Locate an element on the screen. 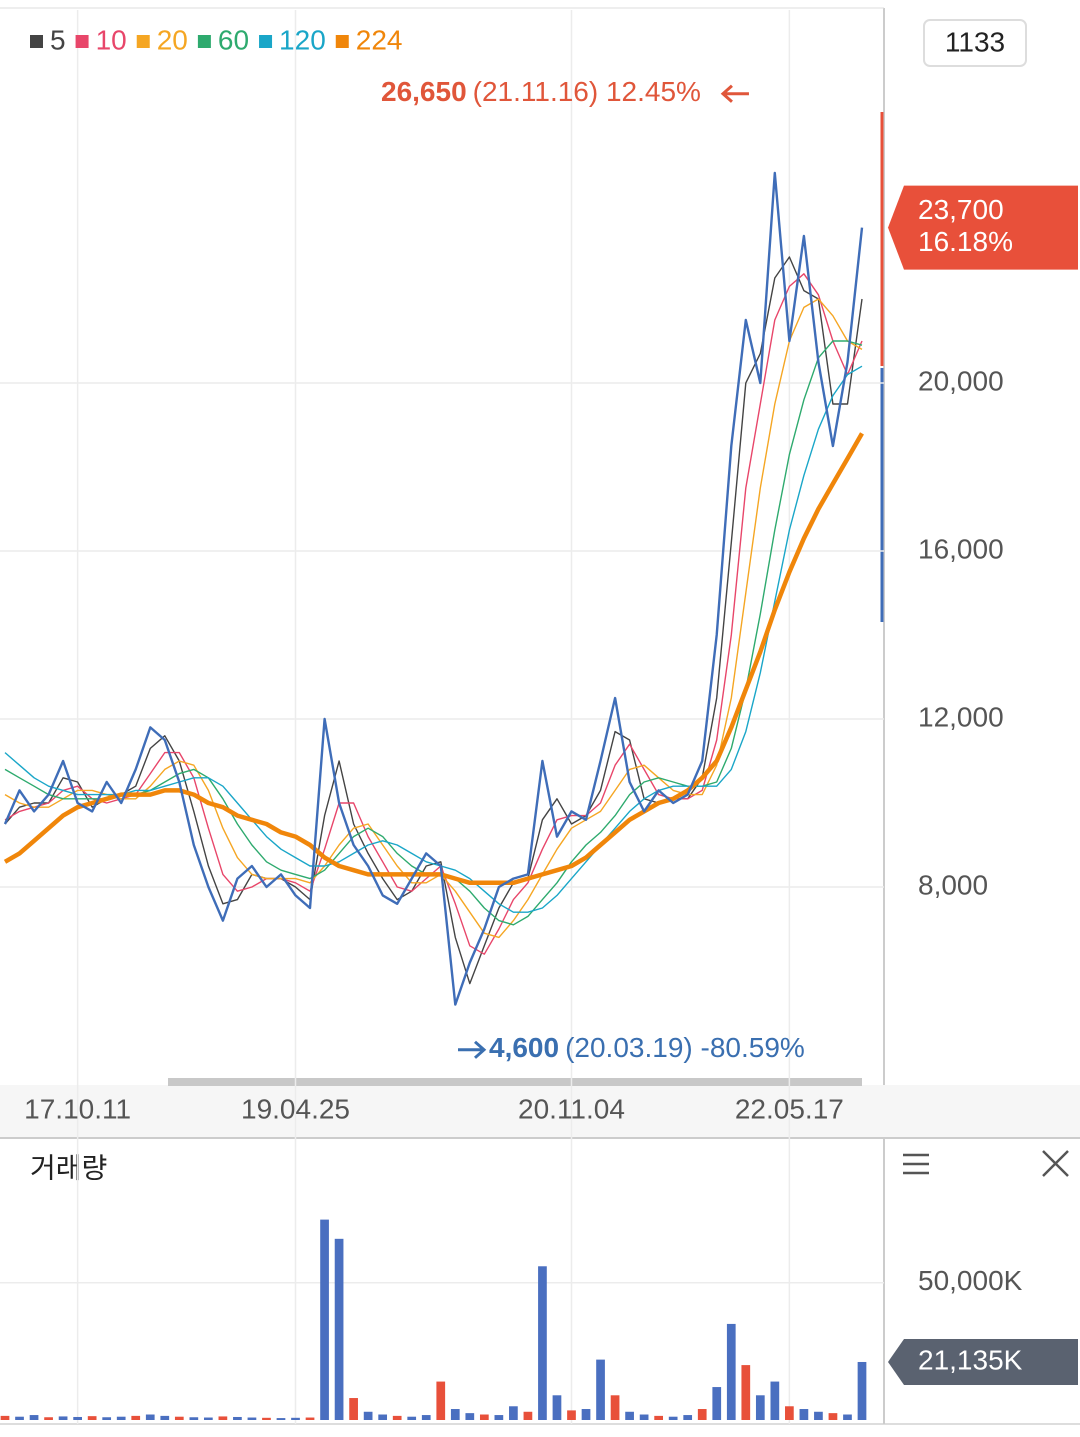 The height and width of the screenshot is (1437, 1080). low-value: 4,600 is located at coordinates (524, 1047).